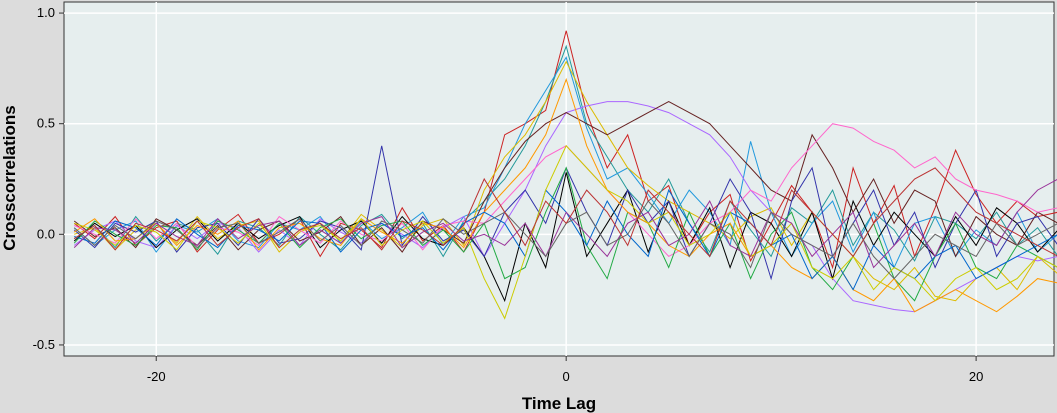 This screenshot has height=413, width=1057. What do you see at coordinates (566, 376) in the screenshot?
I see `x-tick-label: 0` at bounding box center [566, 376].